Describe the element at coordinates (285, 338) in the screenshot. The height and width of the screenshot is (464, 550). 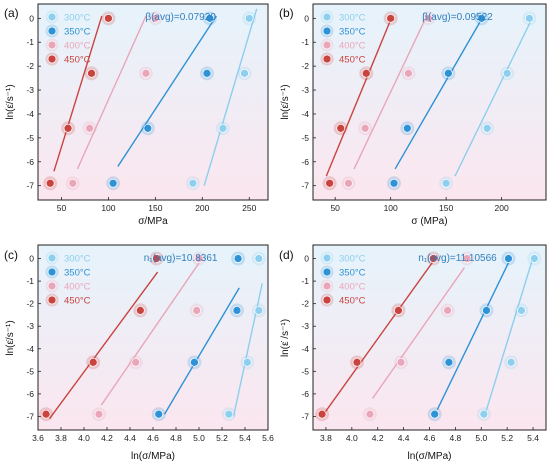
I see `y-axis-label: ln(ε̇ /s⁻¹)` at that location.